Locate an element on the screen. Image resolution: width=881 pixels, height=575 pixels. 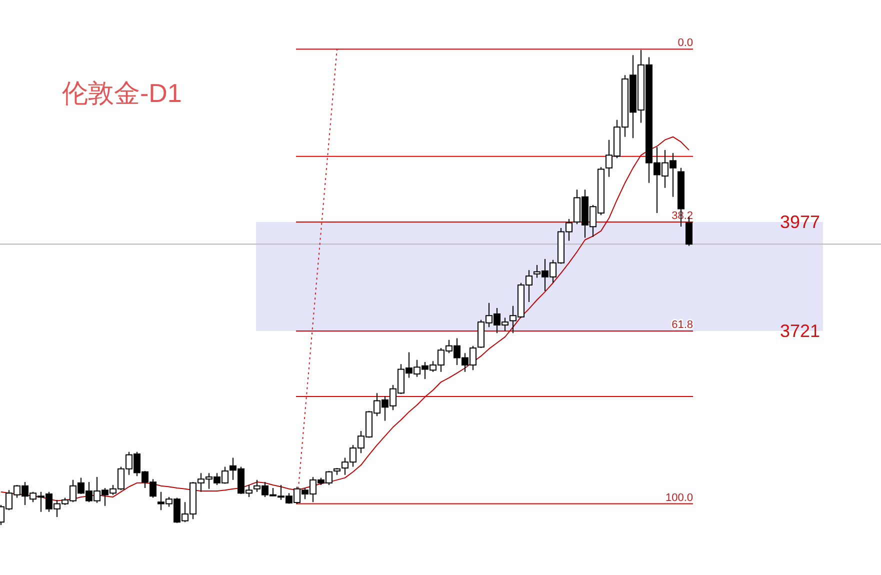
y-tick-label: 3977 is located at coordinates (800, 222).